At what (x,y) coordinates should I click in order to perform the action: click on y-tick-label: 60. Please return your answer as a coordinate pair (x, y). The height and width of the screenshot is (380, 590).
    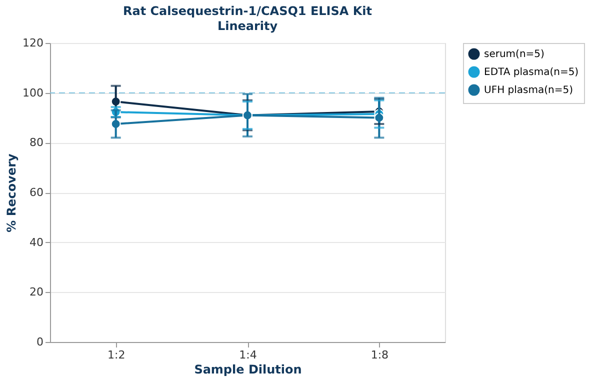
    Looking at the image, I should click on (37, 192).